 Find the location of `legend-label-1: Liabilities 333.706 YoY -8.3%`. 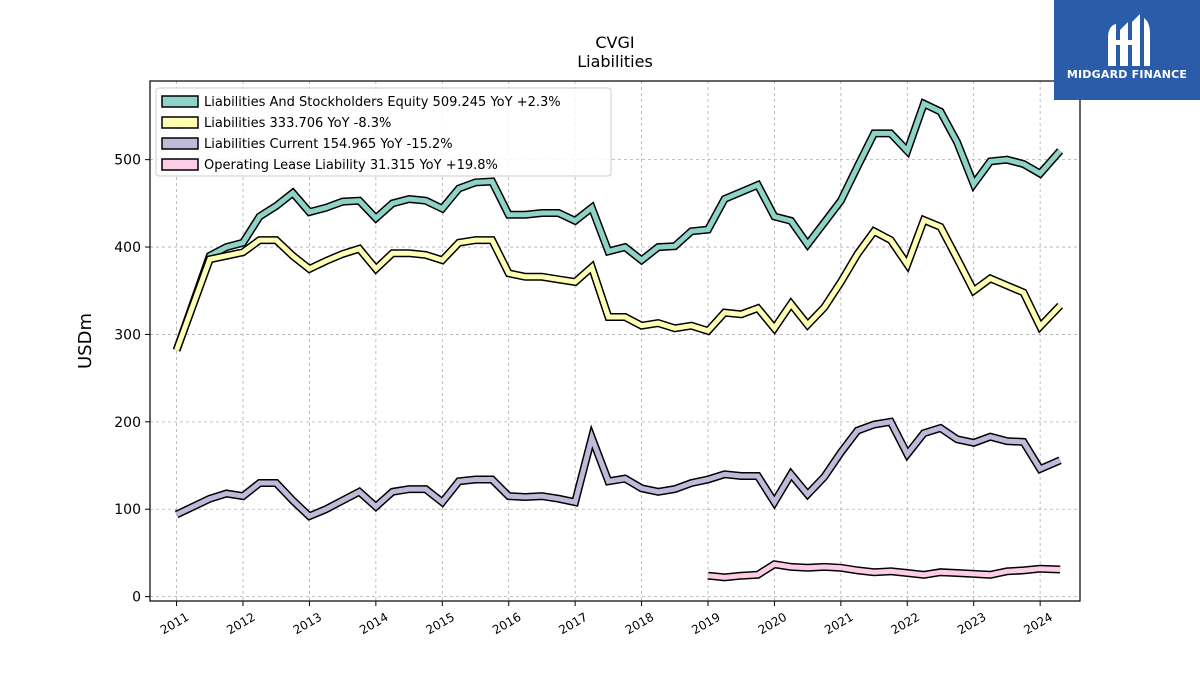

legend-label-1: Liabilities 333.706 YoY -8.3% is located at coordinates (297, 123).